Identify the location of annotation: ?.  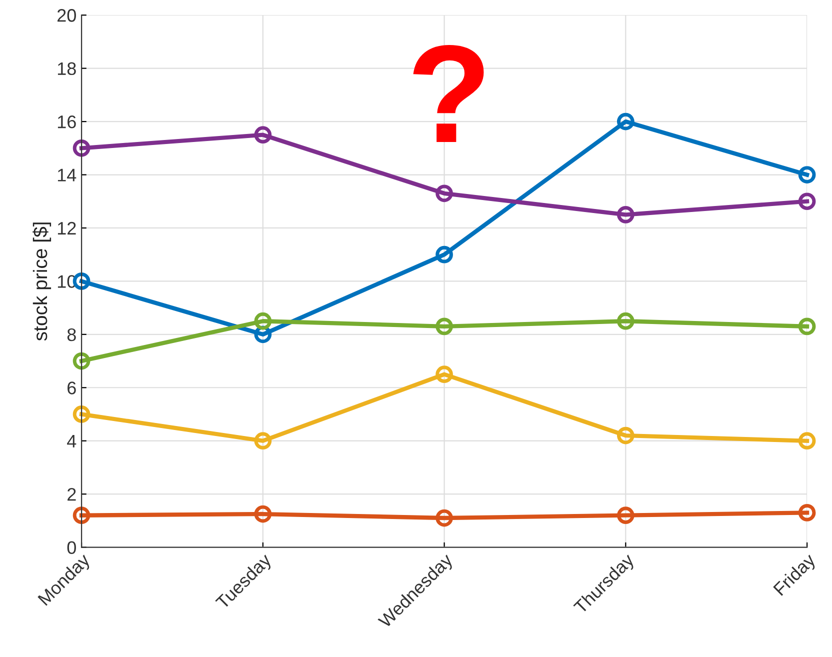
(448, 93).